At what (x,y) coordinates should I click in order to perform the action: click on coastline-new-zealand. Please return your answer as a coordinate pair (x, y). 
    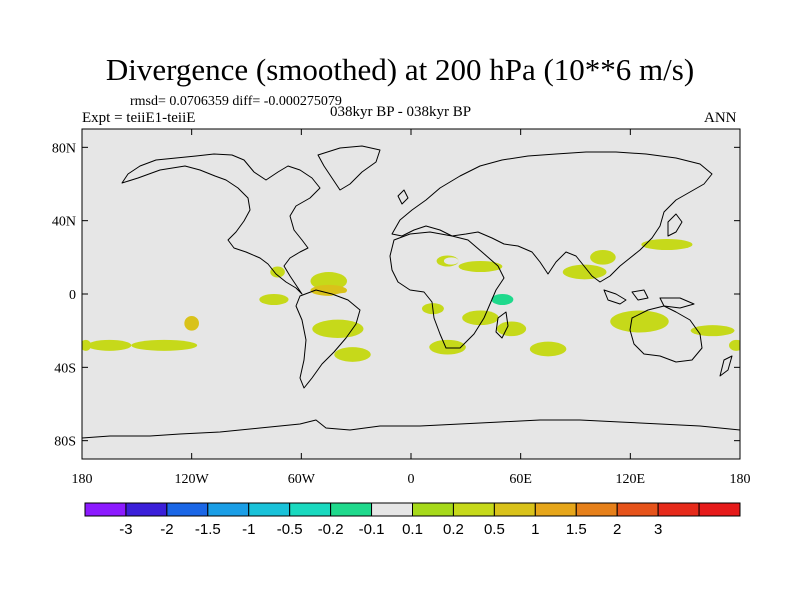
    Looking at the image, I should click on (726, 366).